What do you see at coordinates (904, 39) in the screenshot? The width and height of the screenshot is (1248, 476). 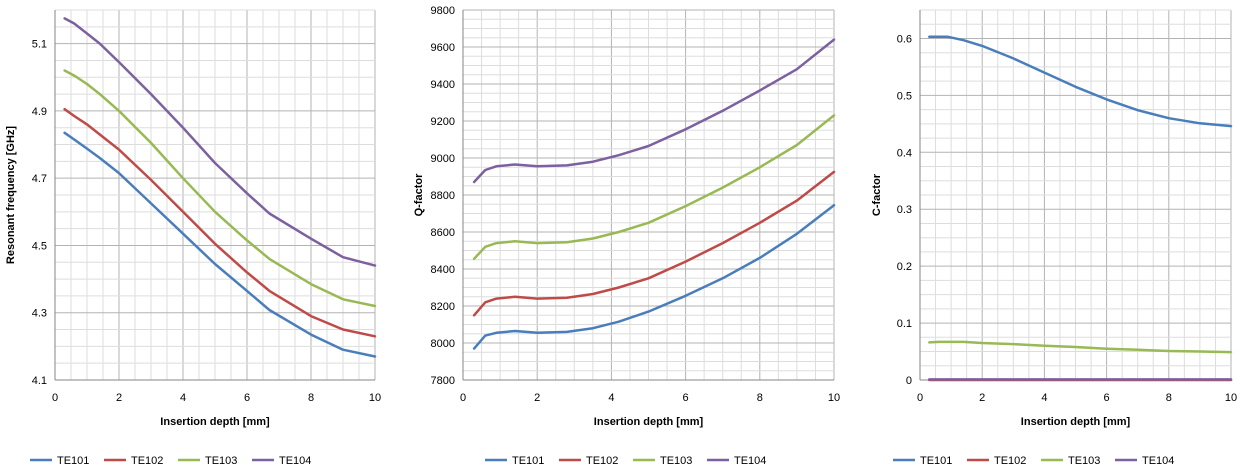 I see `y-tick-label: 0.6` at bounding box center [904, 39].